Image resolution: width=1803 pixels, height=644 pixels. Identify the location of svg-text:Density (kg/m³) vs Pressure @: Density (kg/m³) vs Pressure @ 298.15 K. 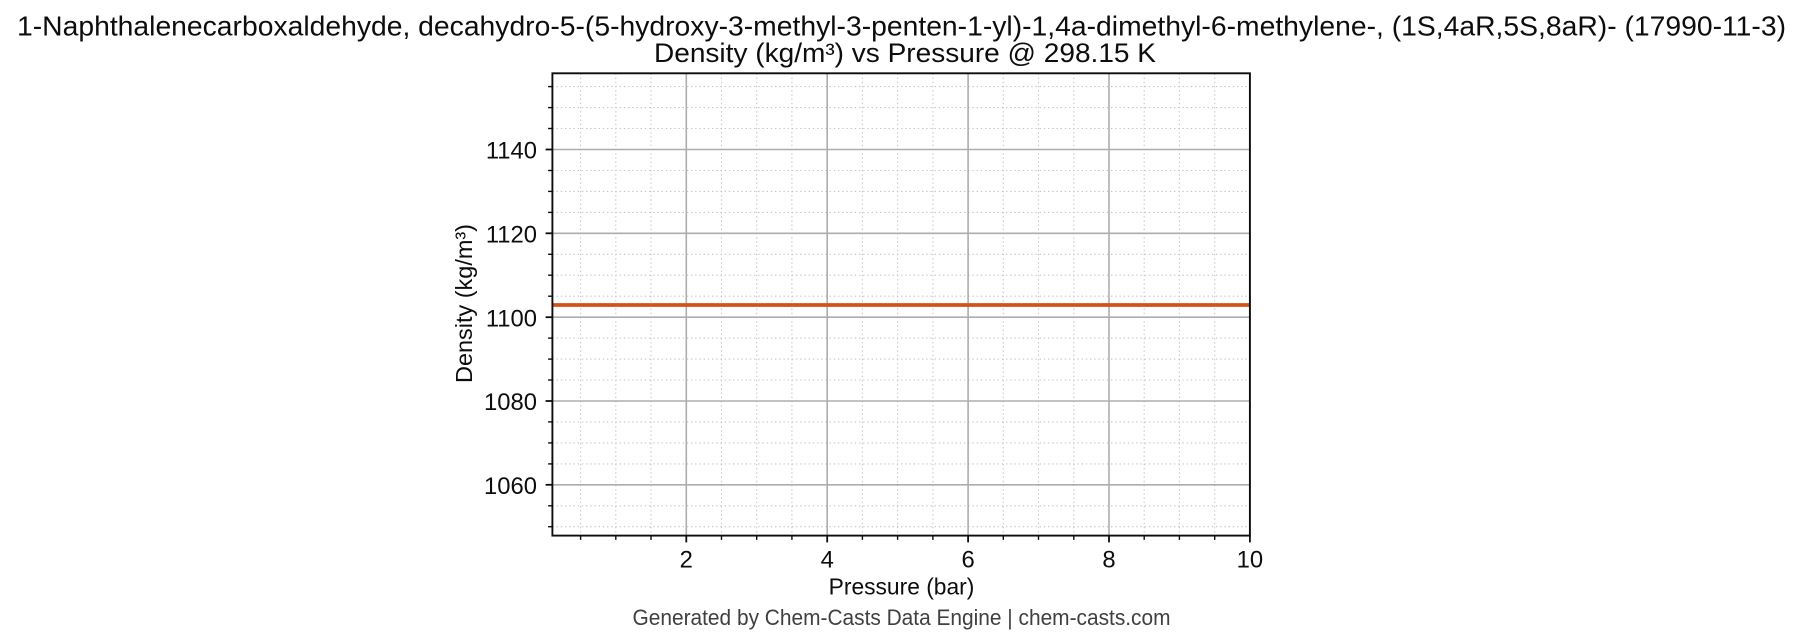
(905, 53).